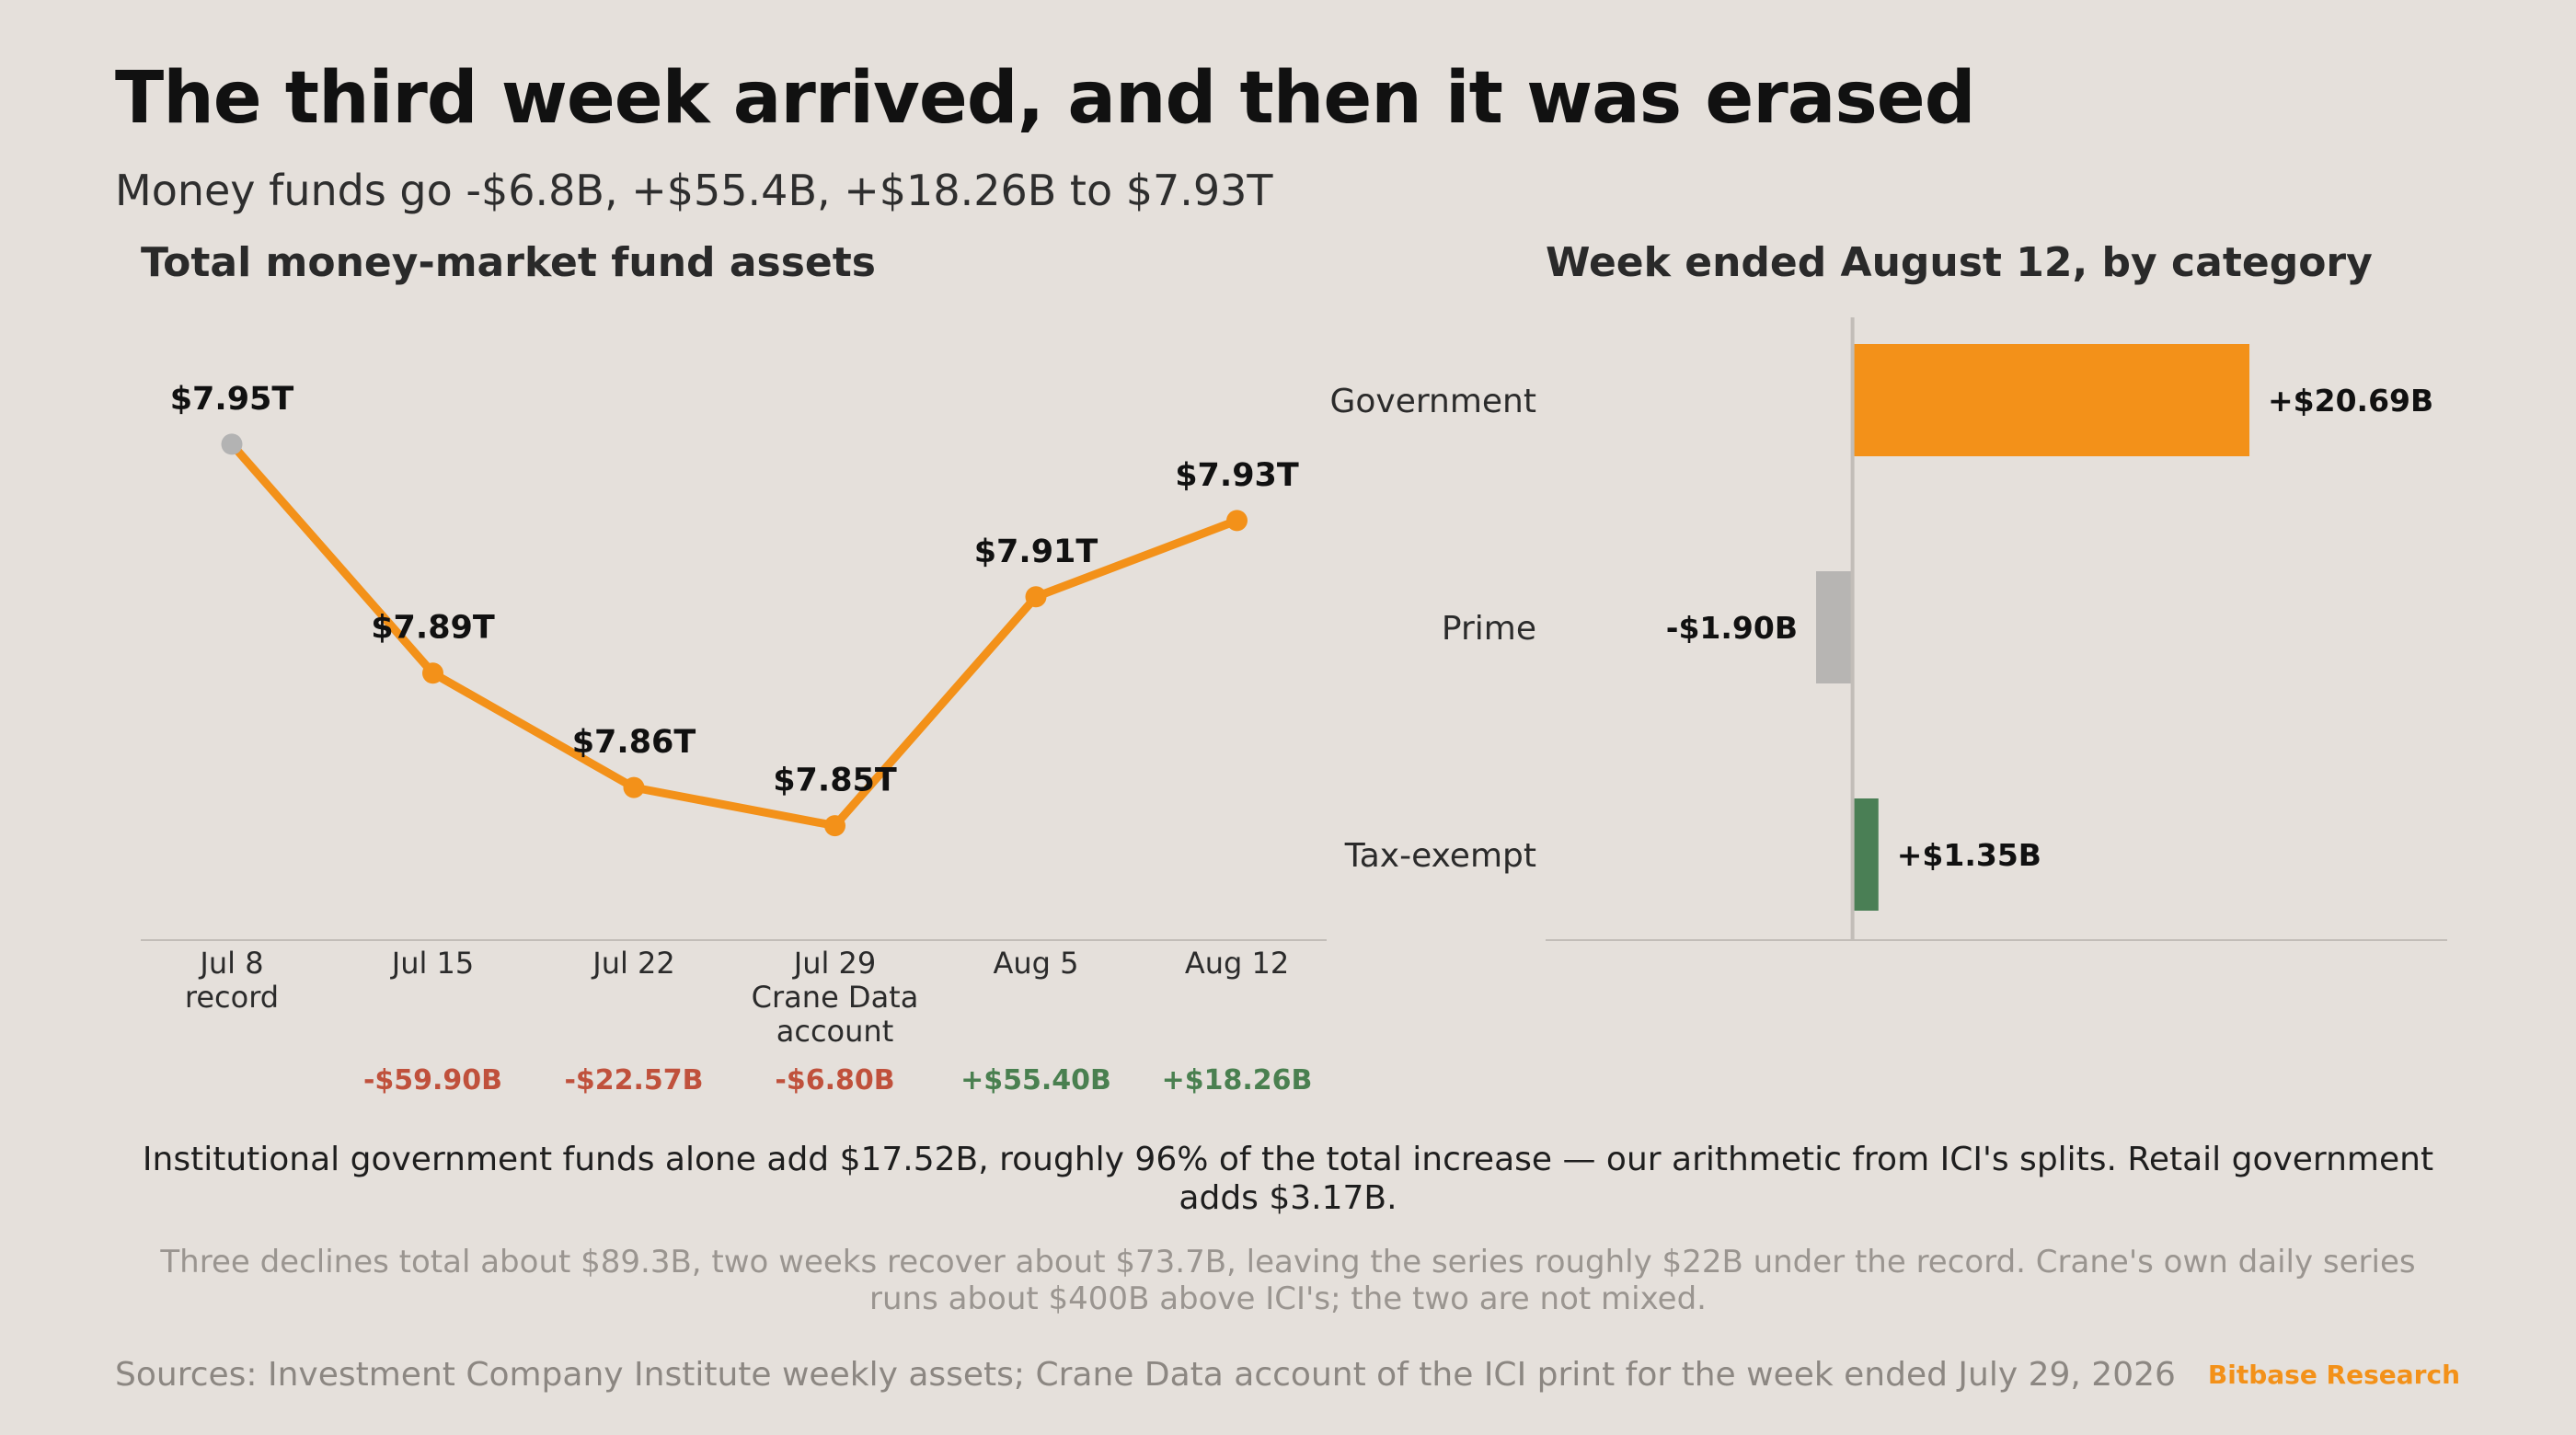 This screenshot has width=2576, height=1435. I want to click on x-tick-label: record, so click(232, 997).